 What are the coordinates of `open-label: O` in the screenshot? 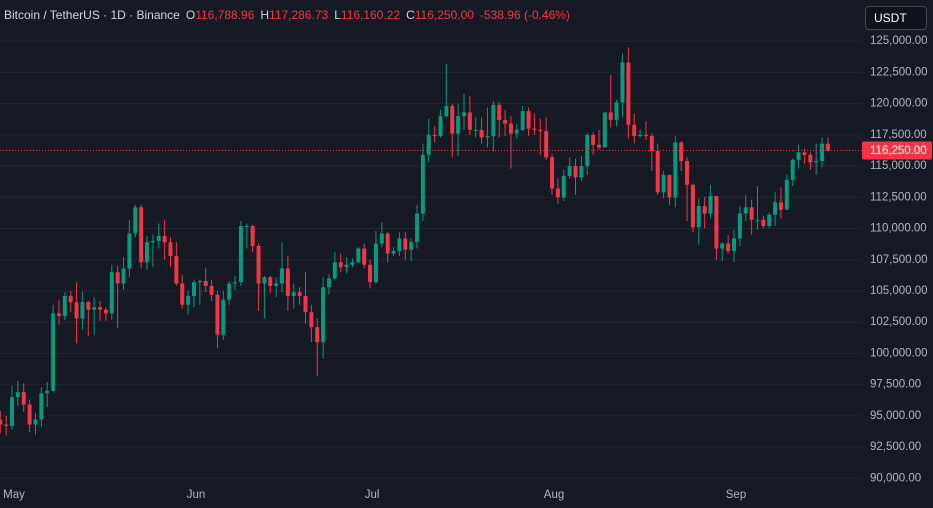 It's located at (190, 15).